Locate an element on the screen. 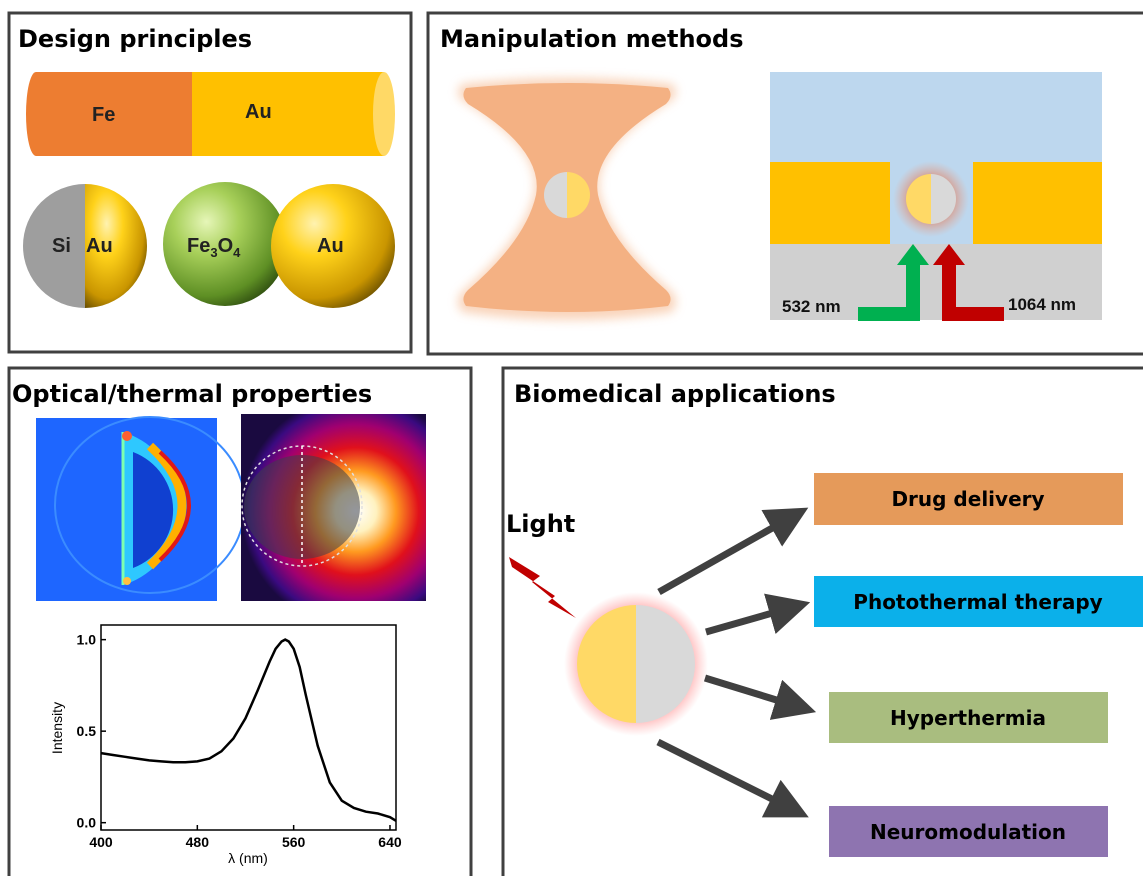 The image size is (1143, 876). rod-end-cap is located at coordinates (384, 114).